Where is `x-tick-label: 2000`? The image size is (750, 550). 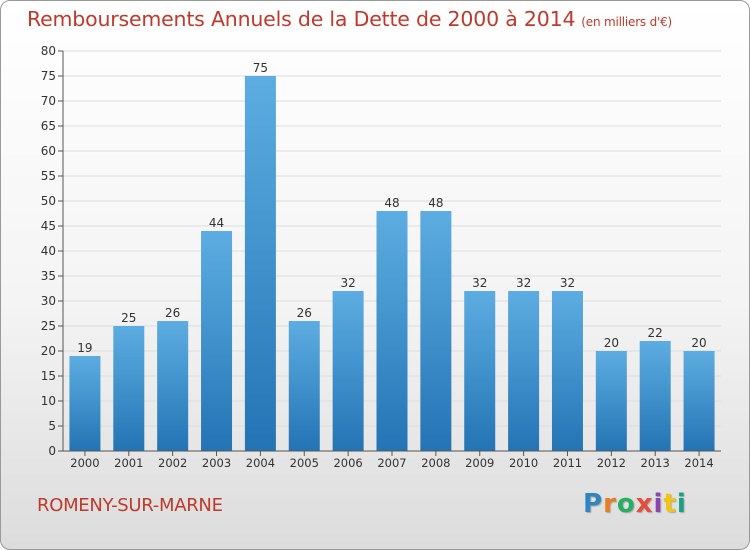
x-tick-label: 2000 is located at coordinates (84, 463).